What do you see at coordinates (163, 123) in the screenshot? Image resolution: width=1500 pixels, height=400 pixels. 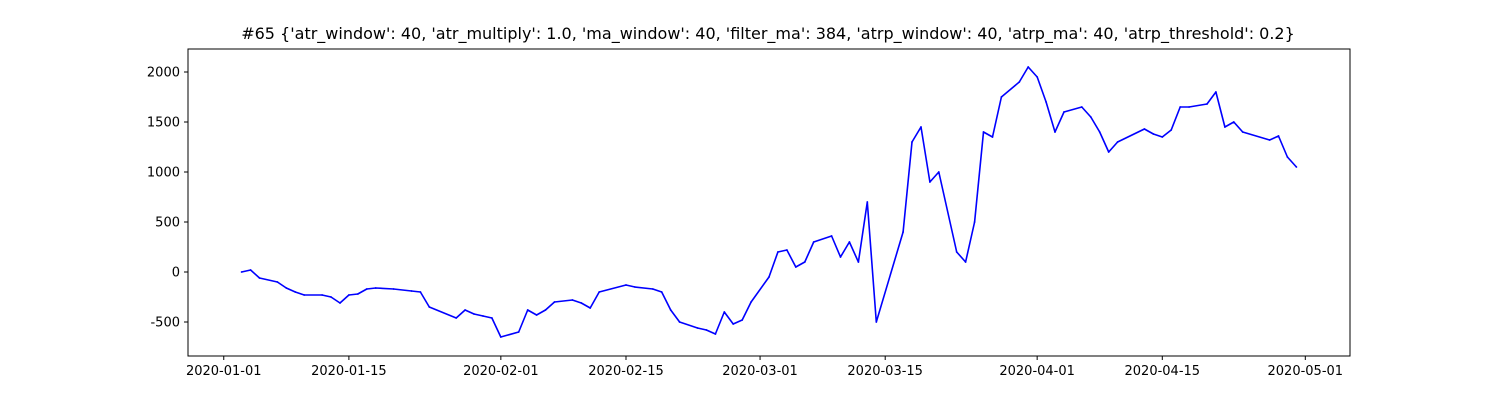 I see `y-tick-label: 1500` at bounding box center [163, 123].